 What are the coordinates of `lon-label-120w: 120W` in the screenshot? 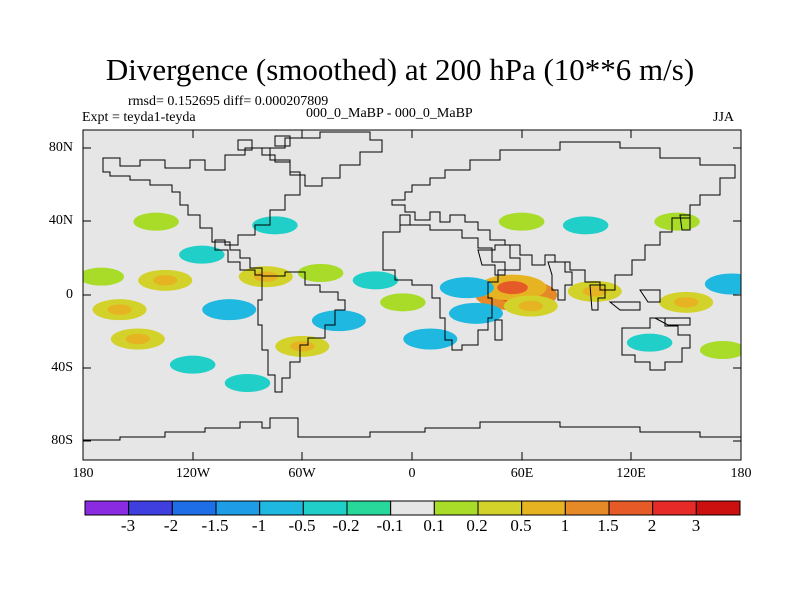 It's located at (193, 473).